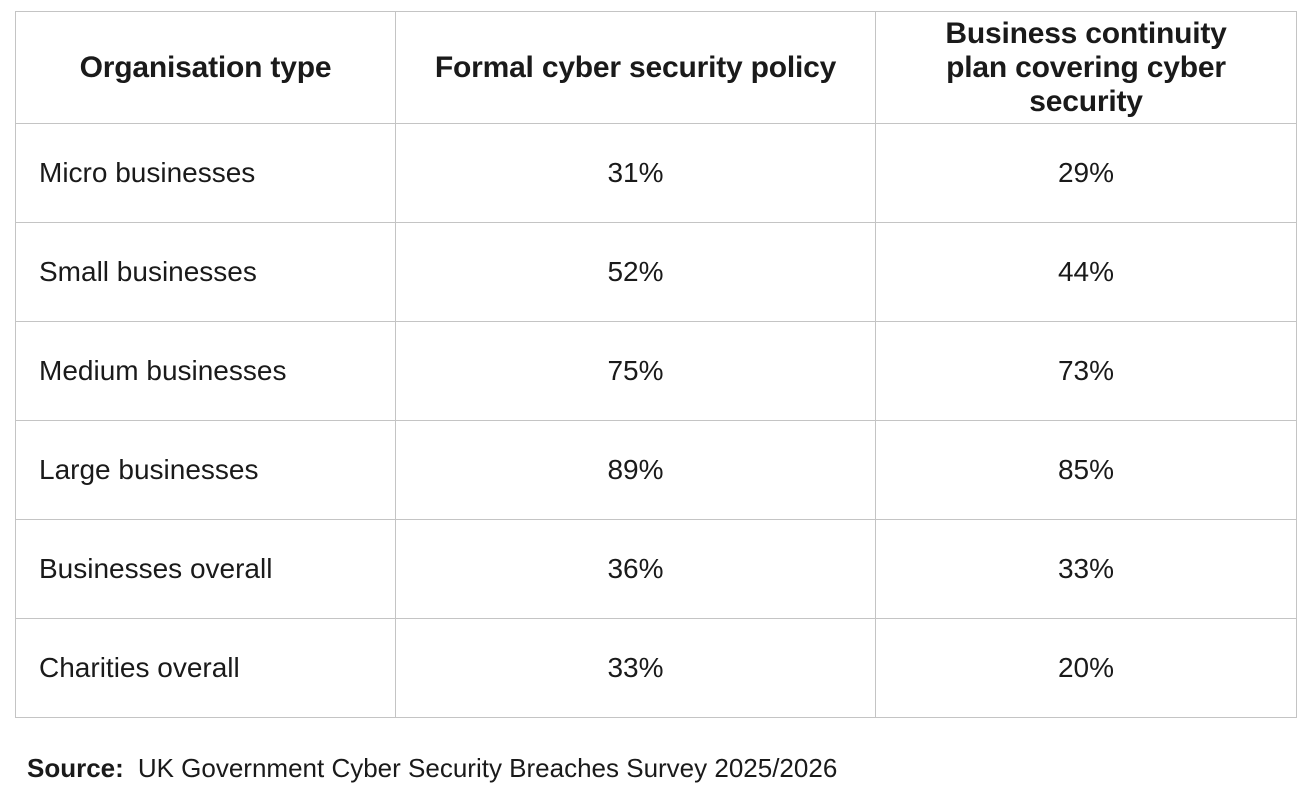 The image size is (1305, 800). Describe the element at coordinates (1086, 569) in the screenshot. I see `cell-continuity-plan: 33%` at that location.